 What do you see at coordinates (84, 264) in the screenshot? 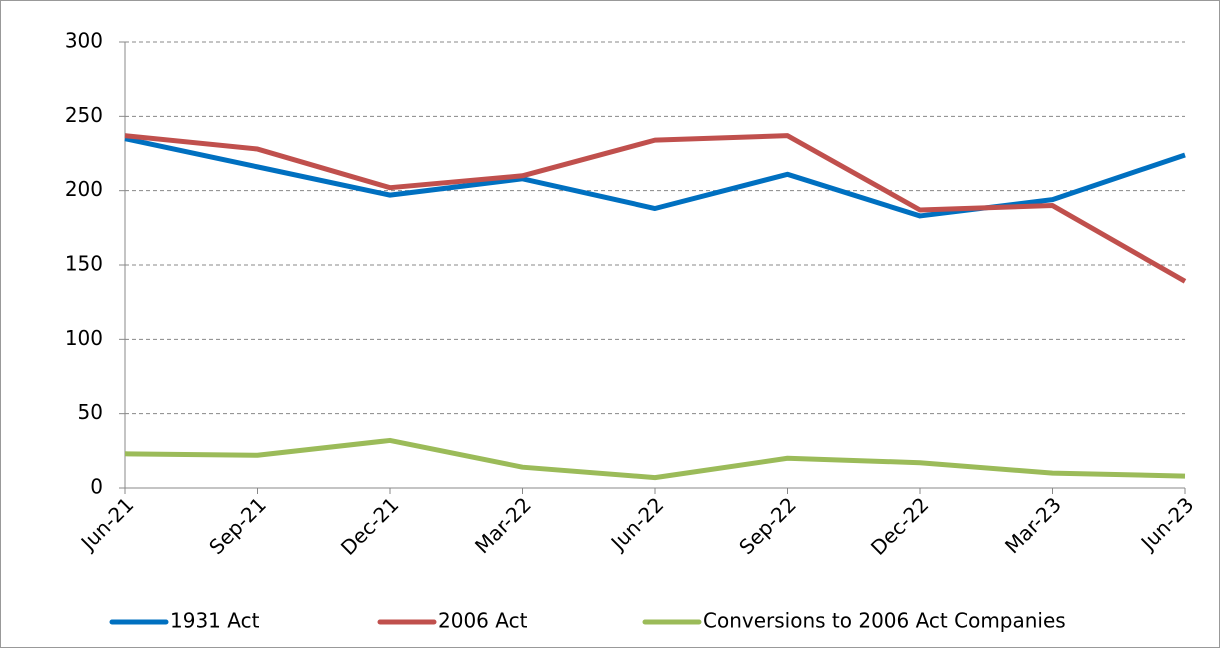
I see `y-tick-label: 150` at bounding box center [84, 264].